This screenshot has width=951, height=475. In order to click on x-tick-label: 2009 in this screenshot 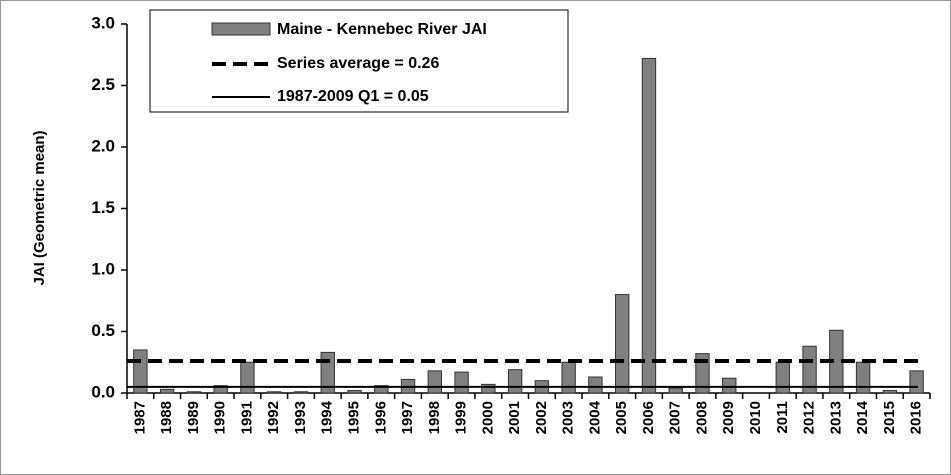, I will do `click(728, 417)`.